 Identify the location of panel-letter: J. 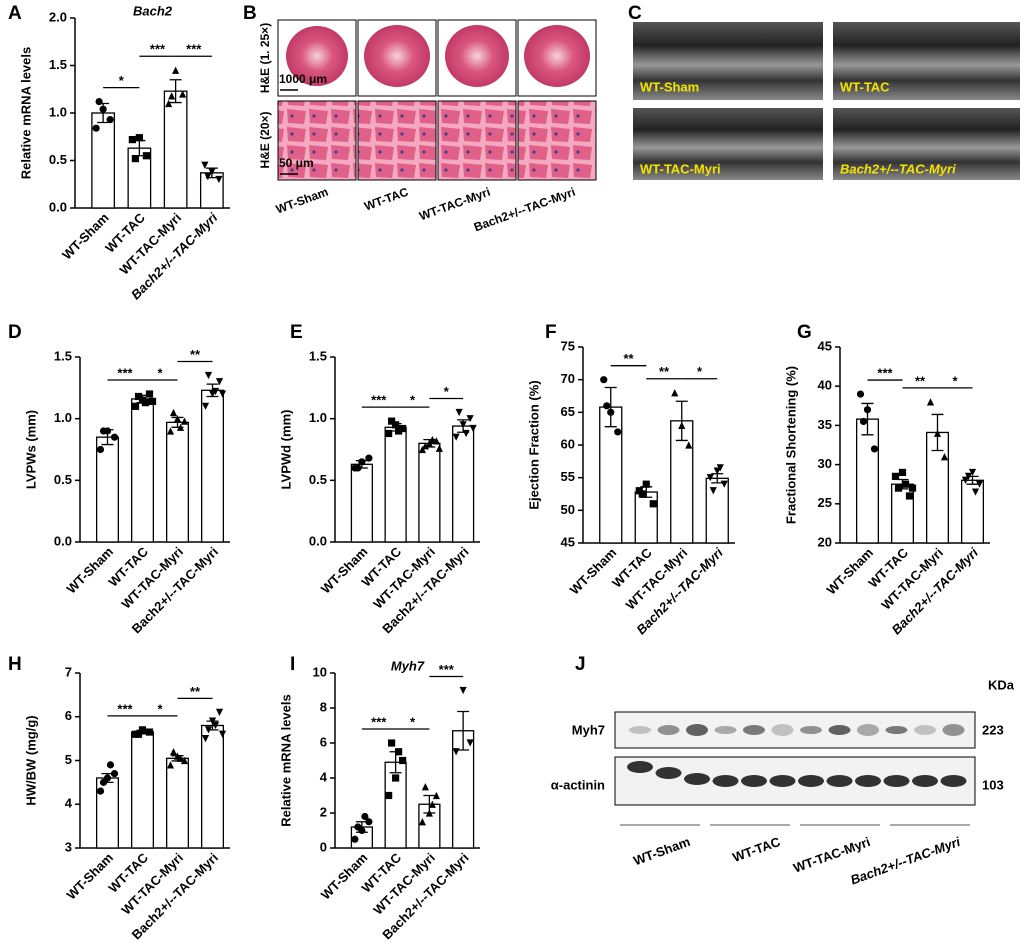
(580, 664).